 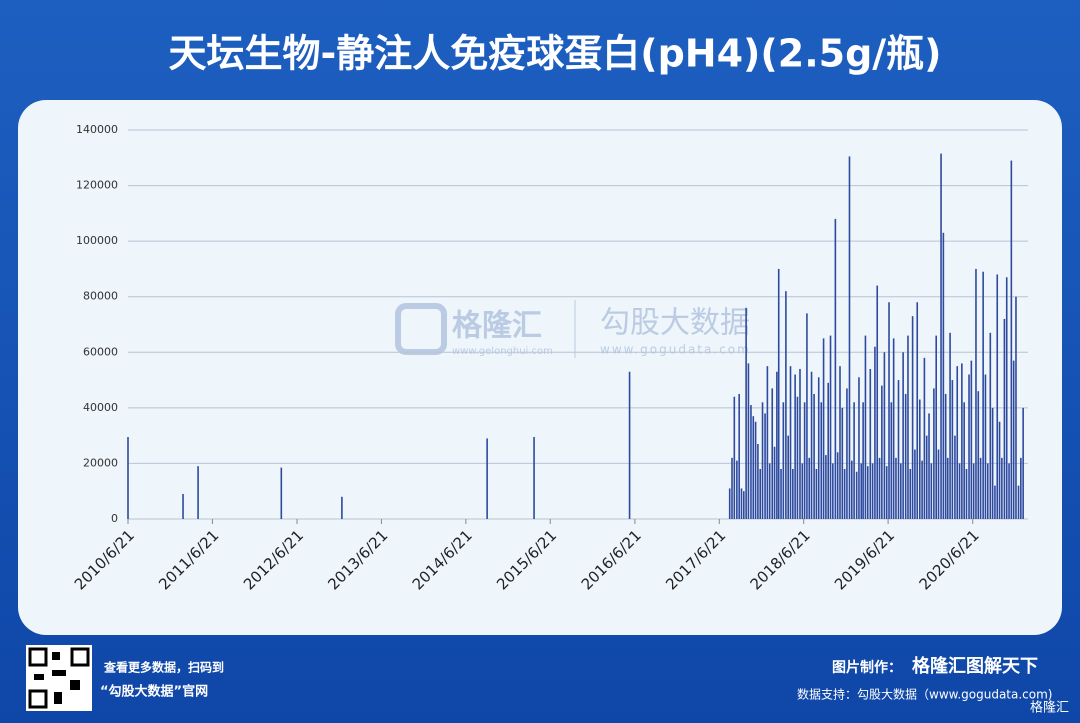 What do you see at coordinates (497, 326) in the screenshot?
I see `watermark-brand: 格隆汇` at bounding box center [497, 326].